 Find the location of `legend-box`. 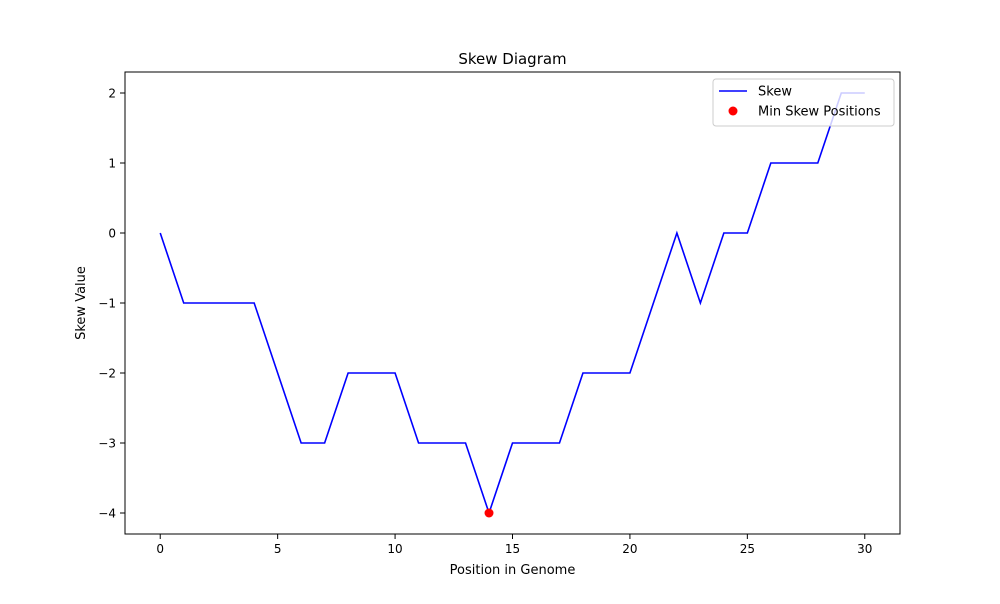

legend-box is located at coordinates (803, 102).